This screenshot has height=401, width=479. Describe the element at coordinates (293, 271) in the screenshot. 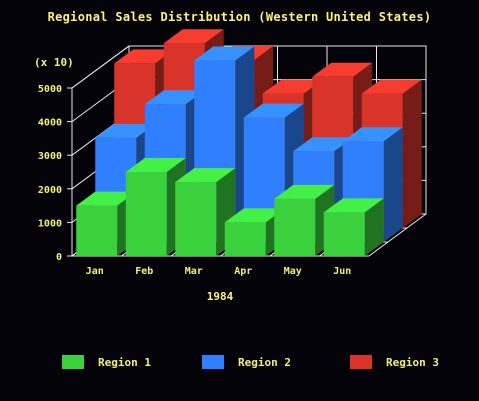

I see `x-tick-label: May` at that location.